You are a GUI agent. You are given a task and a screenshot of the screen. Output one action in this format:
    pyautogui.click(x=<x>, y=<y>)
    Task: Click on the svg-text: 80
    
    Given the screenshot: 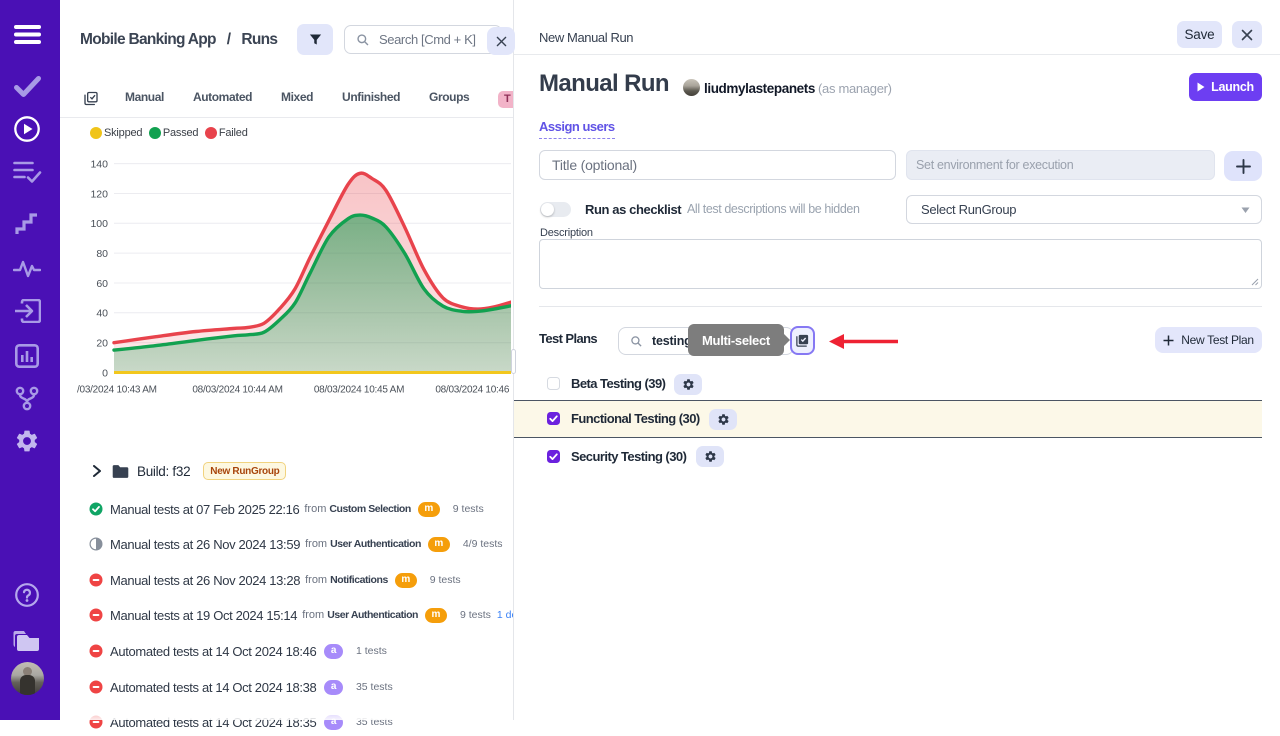 What is the action you would take?
    pyautogui.click(x=102, y=254)
    